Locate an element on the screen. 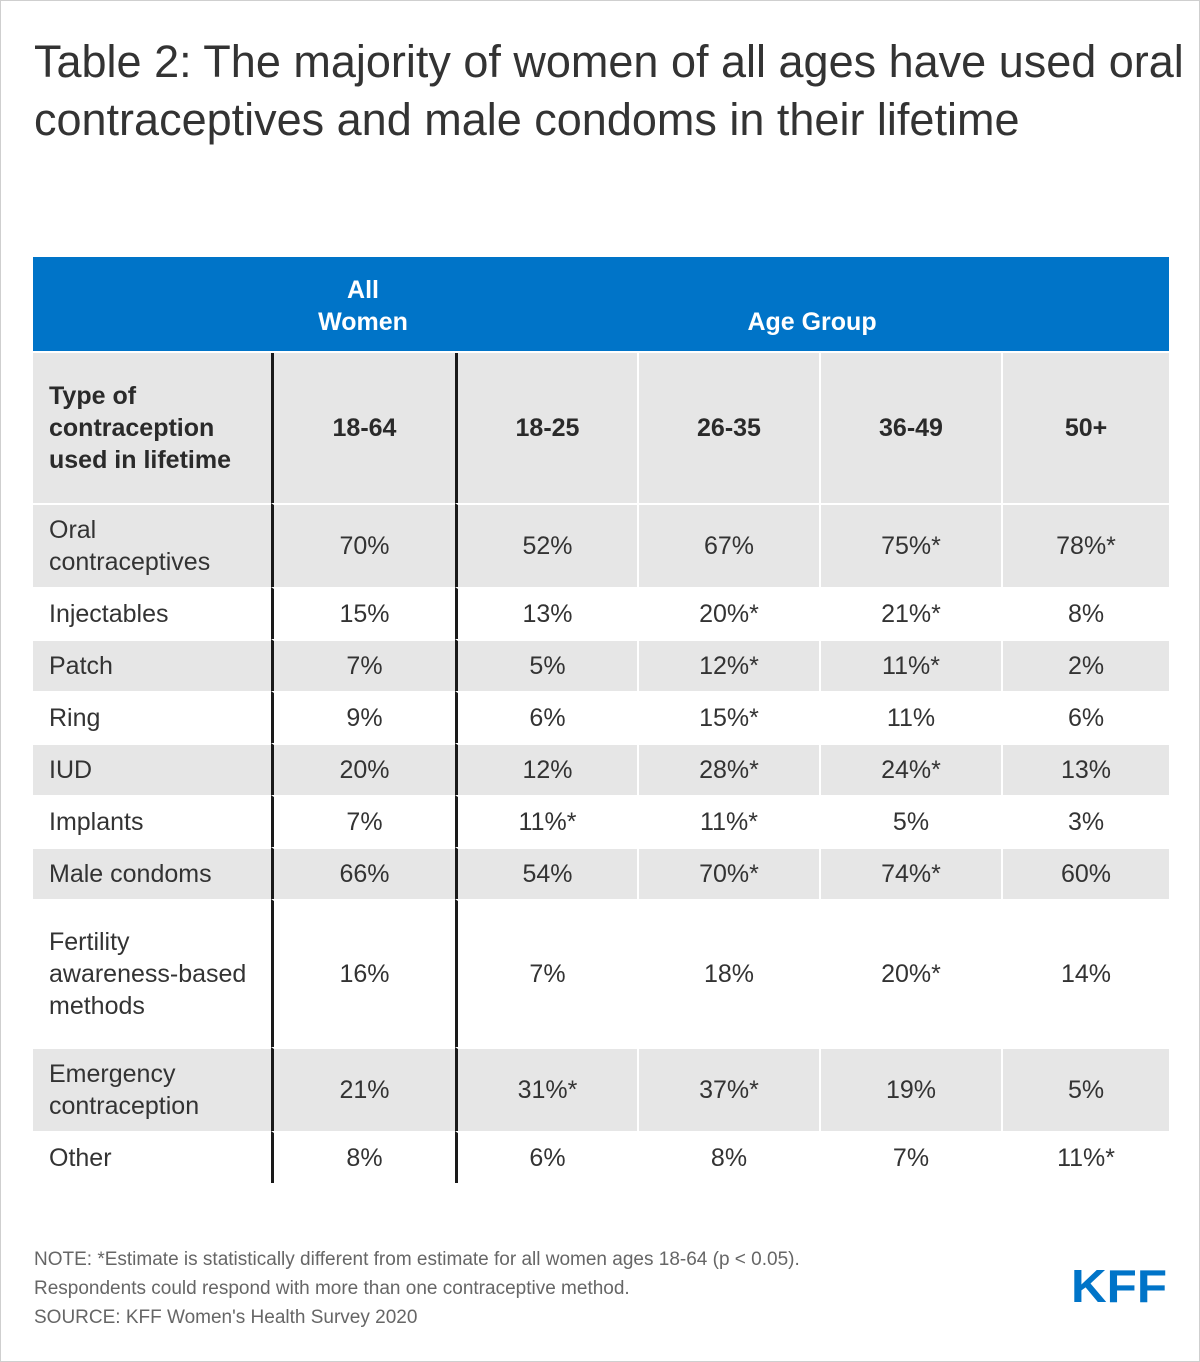 The image size is (1200, 1362). value-cell: 24%* is located at coordinates (910, 769).